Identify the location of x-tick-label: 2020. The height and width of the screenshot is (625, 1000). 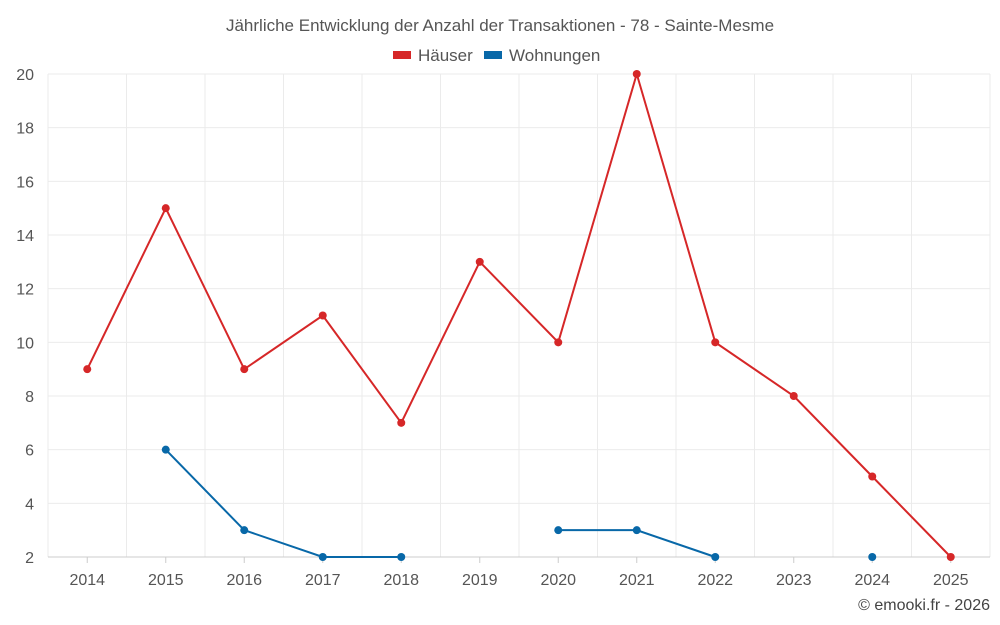
(558, 580).